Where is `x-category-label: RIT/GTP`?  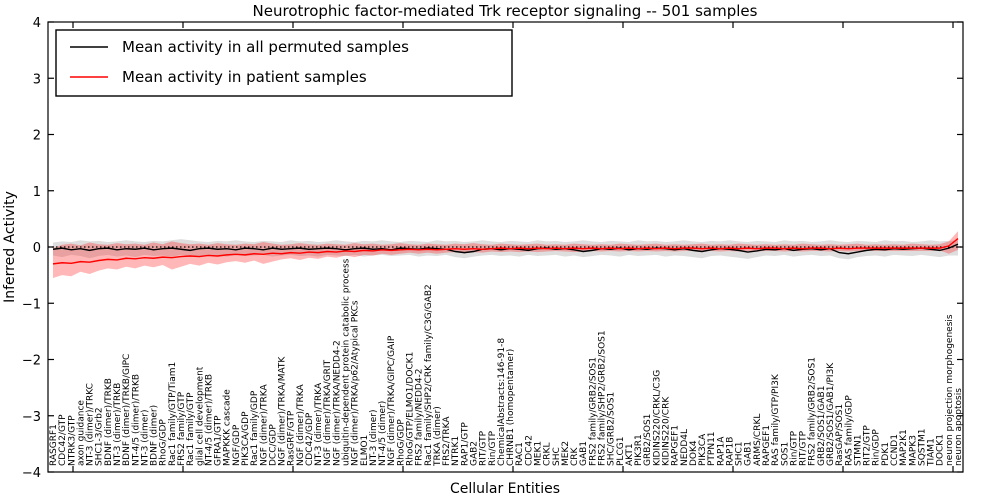 x-category-label: RIT/GTP is located at coordinates (484, 448).